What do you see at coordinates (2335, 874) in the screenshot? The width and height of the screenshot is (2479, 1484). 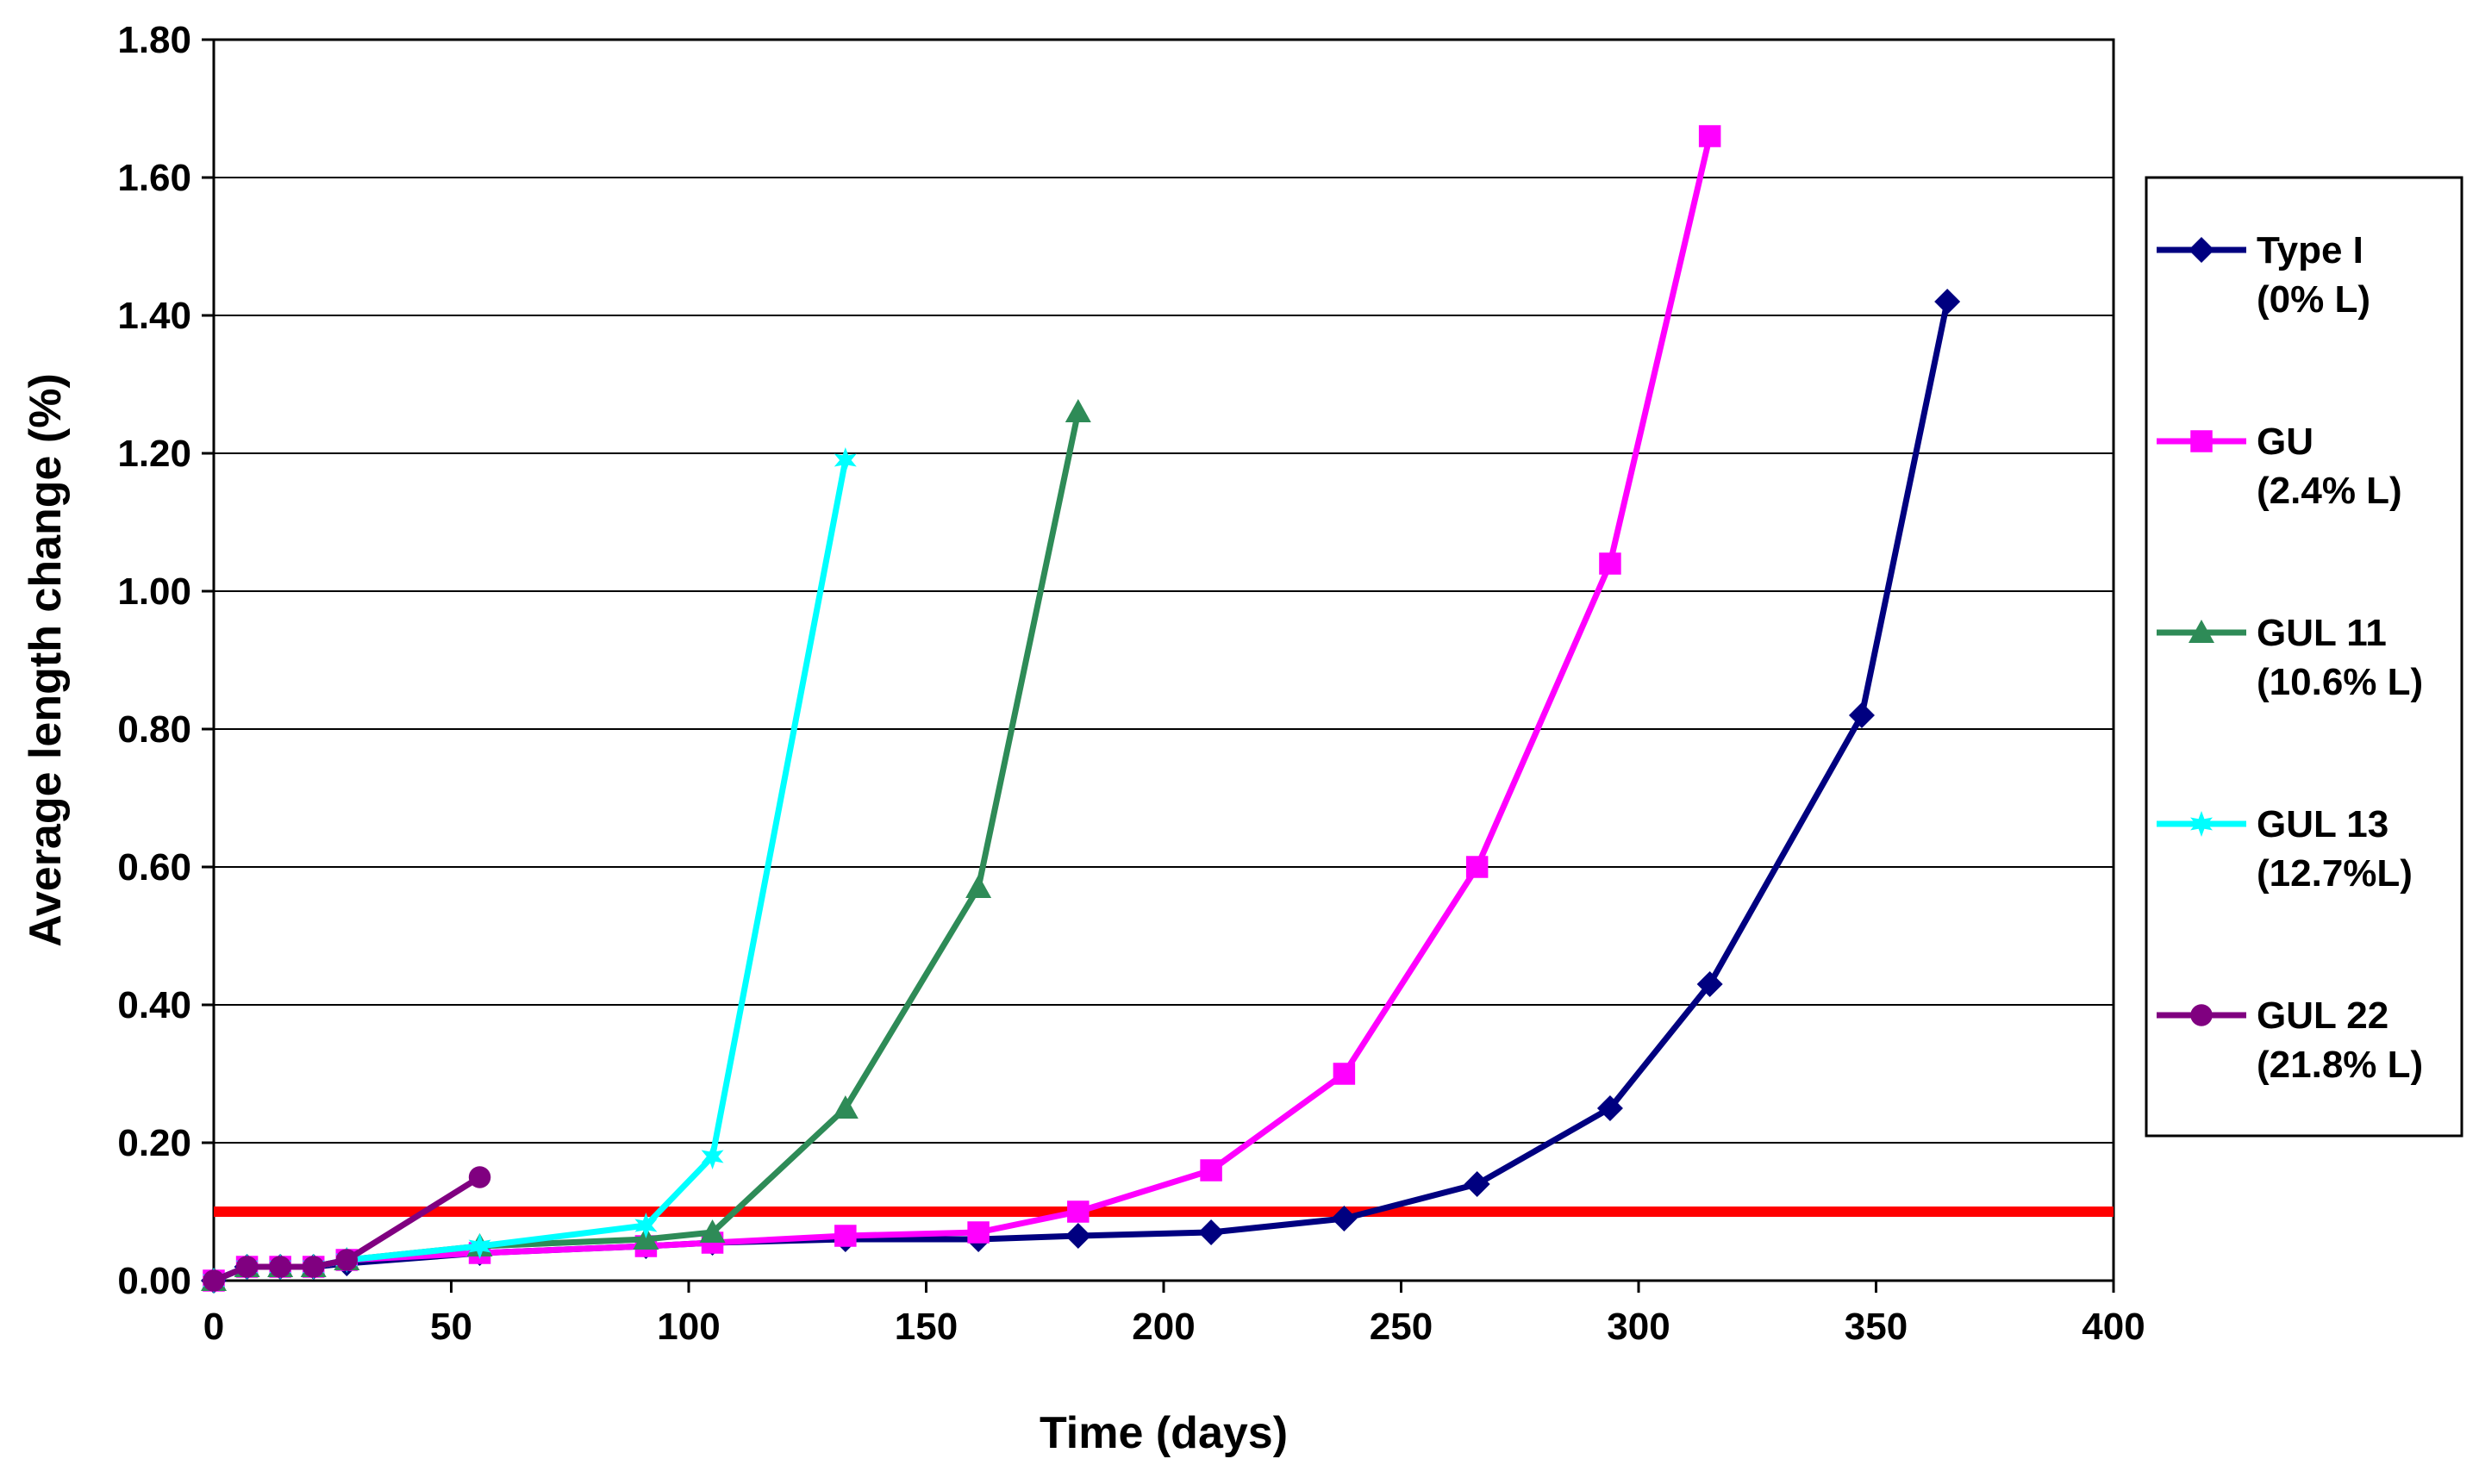 I see `legend-sublabel: (12.7%L)` at bounding box center [2335, 874].